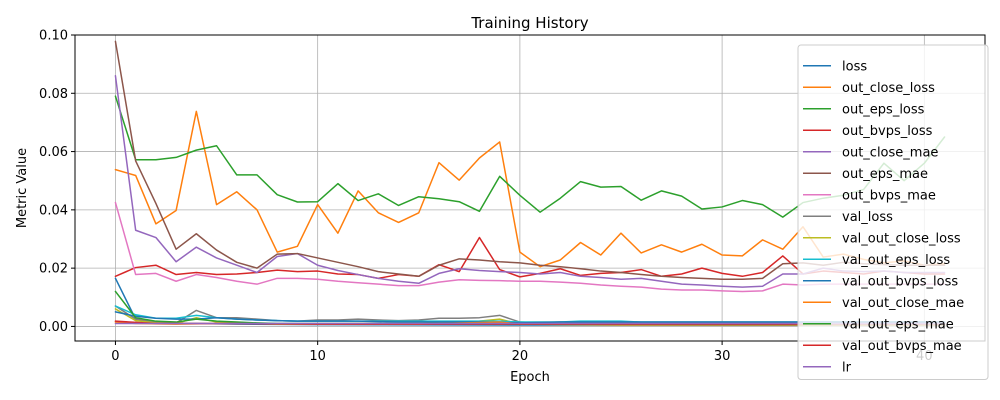  What do you see at coordinates (902, 346) in the screenshot?
I see `legend-label: val_out_bvps_mae` at bounding box center [902, 346].